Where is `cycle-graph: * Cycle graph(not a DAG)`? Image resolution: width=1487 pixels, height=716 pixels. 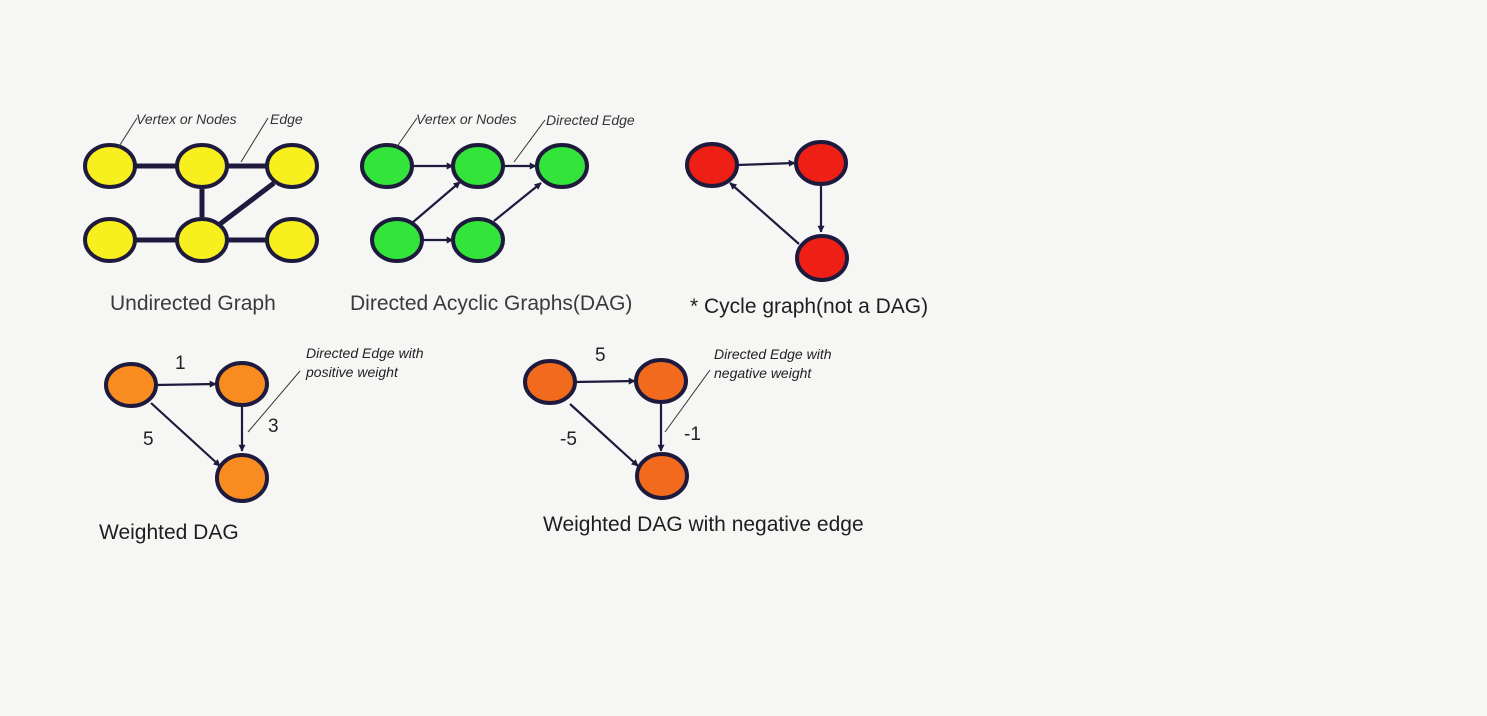 cycle-graph: * Cycle graph(not a DAG) is located at coordinates (806, 229).